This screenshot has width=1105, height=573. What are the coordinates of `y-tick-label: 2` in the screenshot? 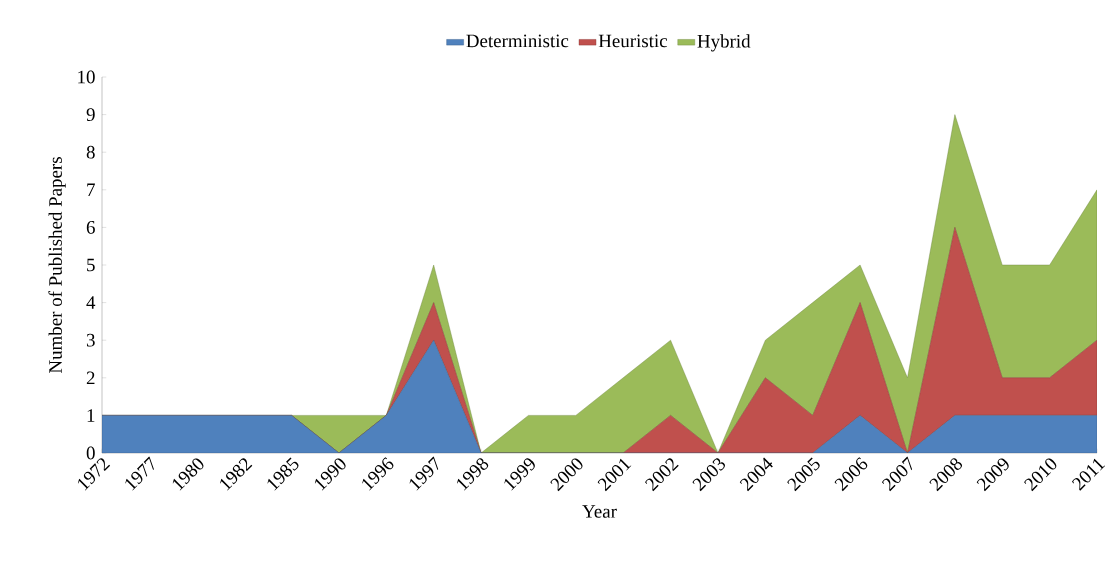 It's located at (90, 378).